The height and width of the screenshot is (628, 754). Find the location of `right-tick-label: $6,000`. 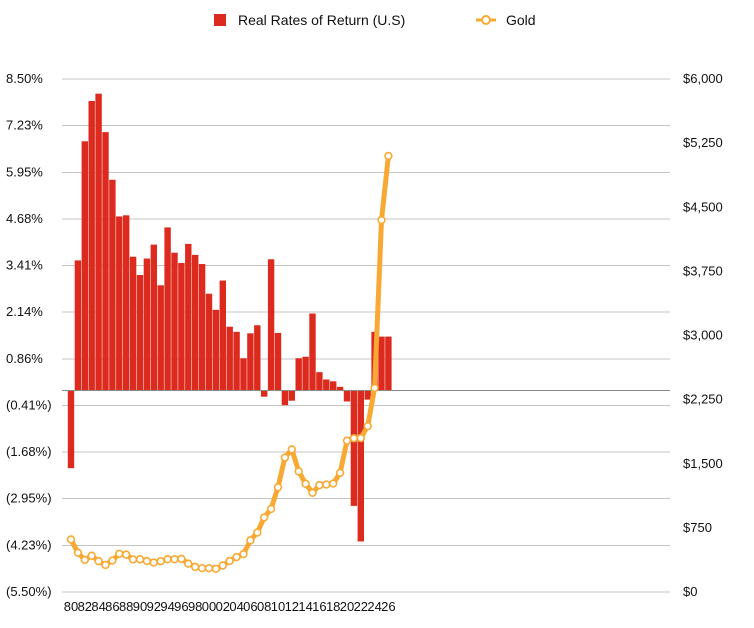

right-tick-label: $6,000 is located at coordinates (703, 78).